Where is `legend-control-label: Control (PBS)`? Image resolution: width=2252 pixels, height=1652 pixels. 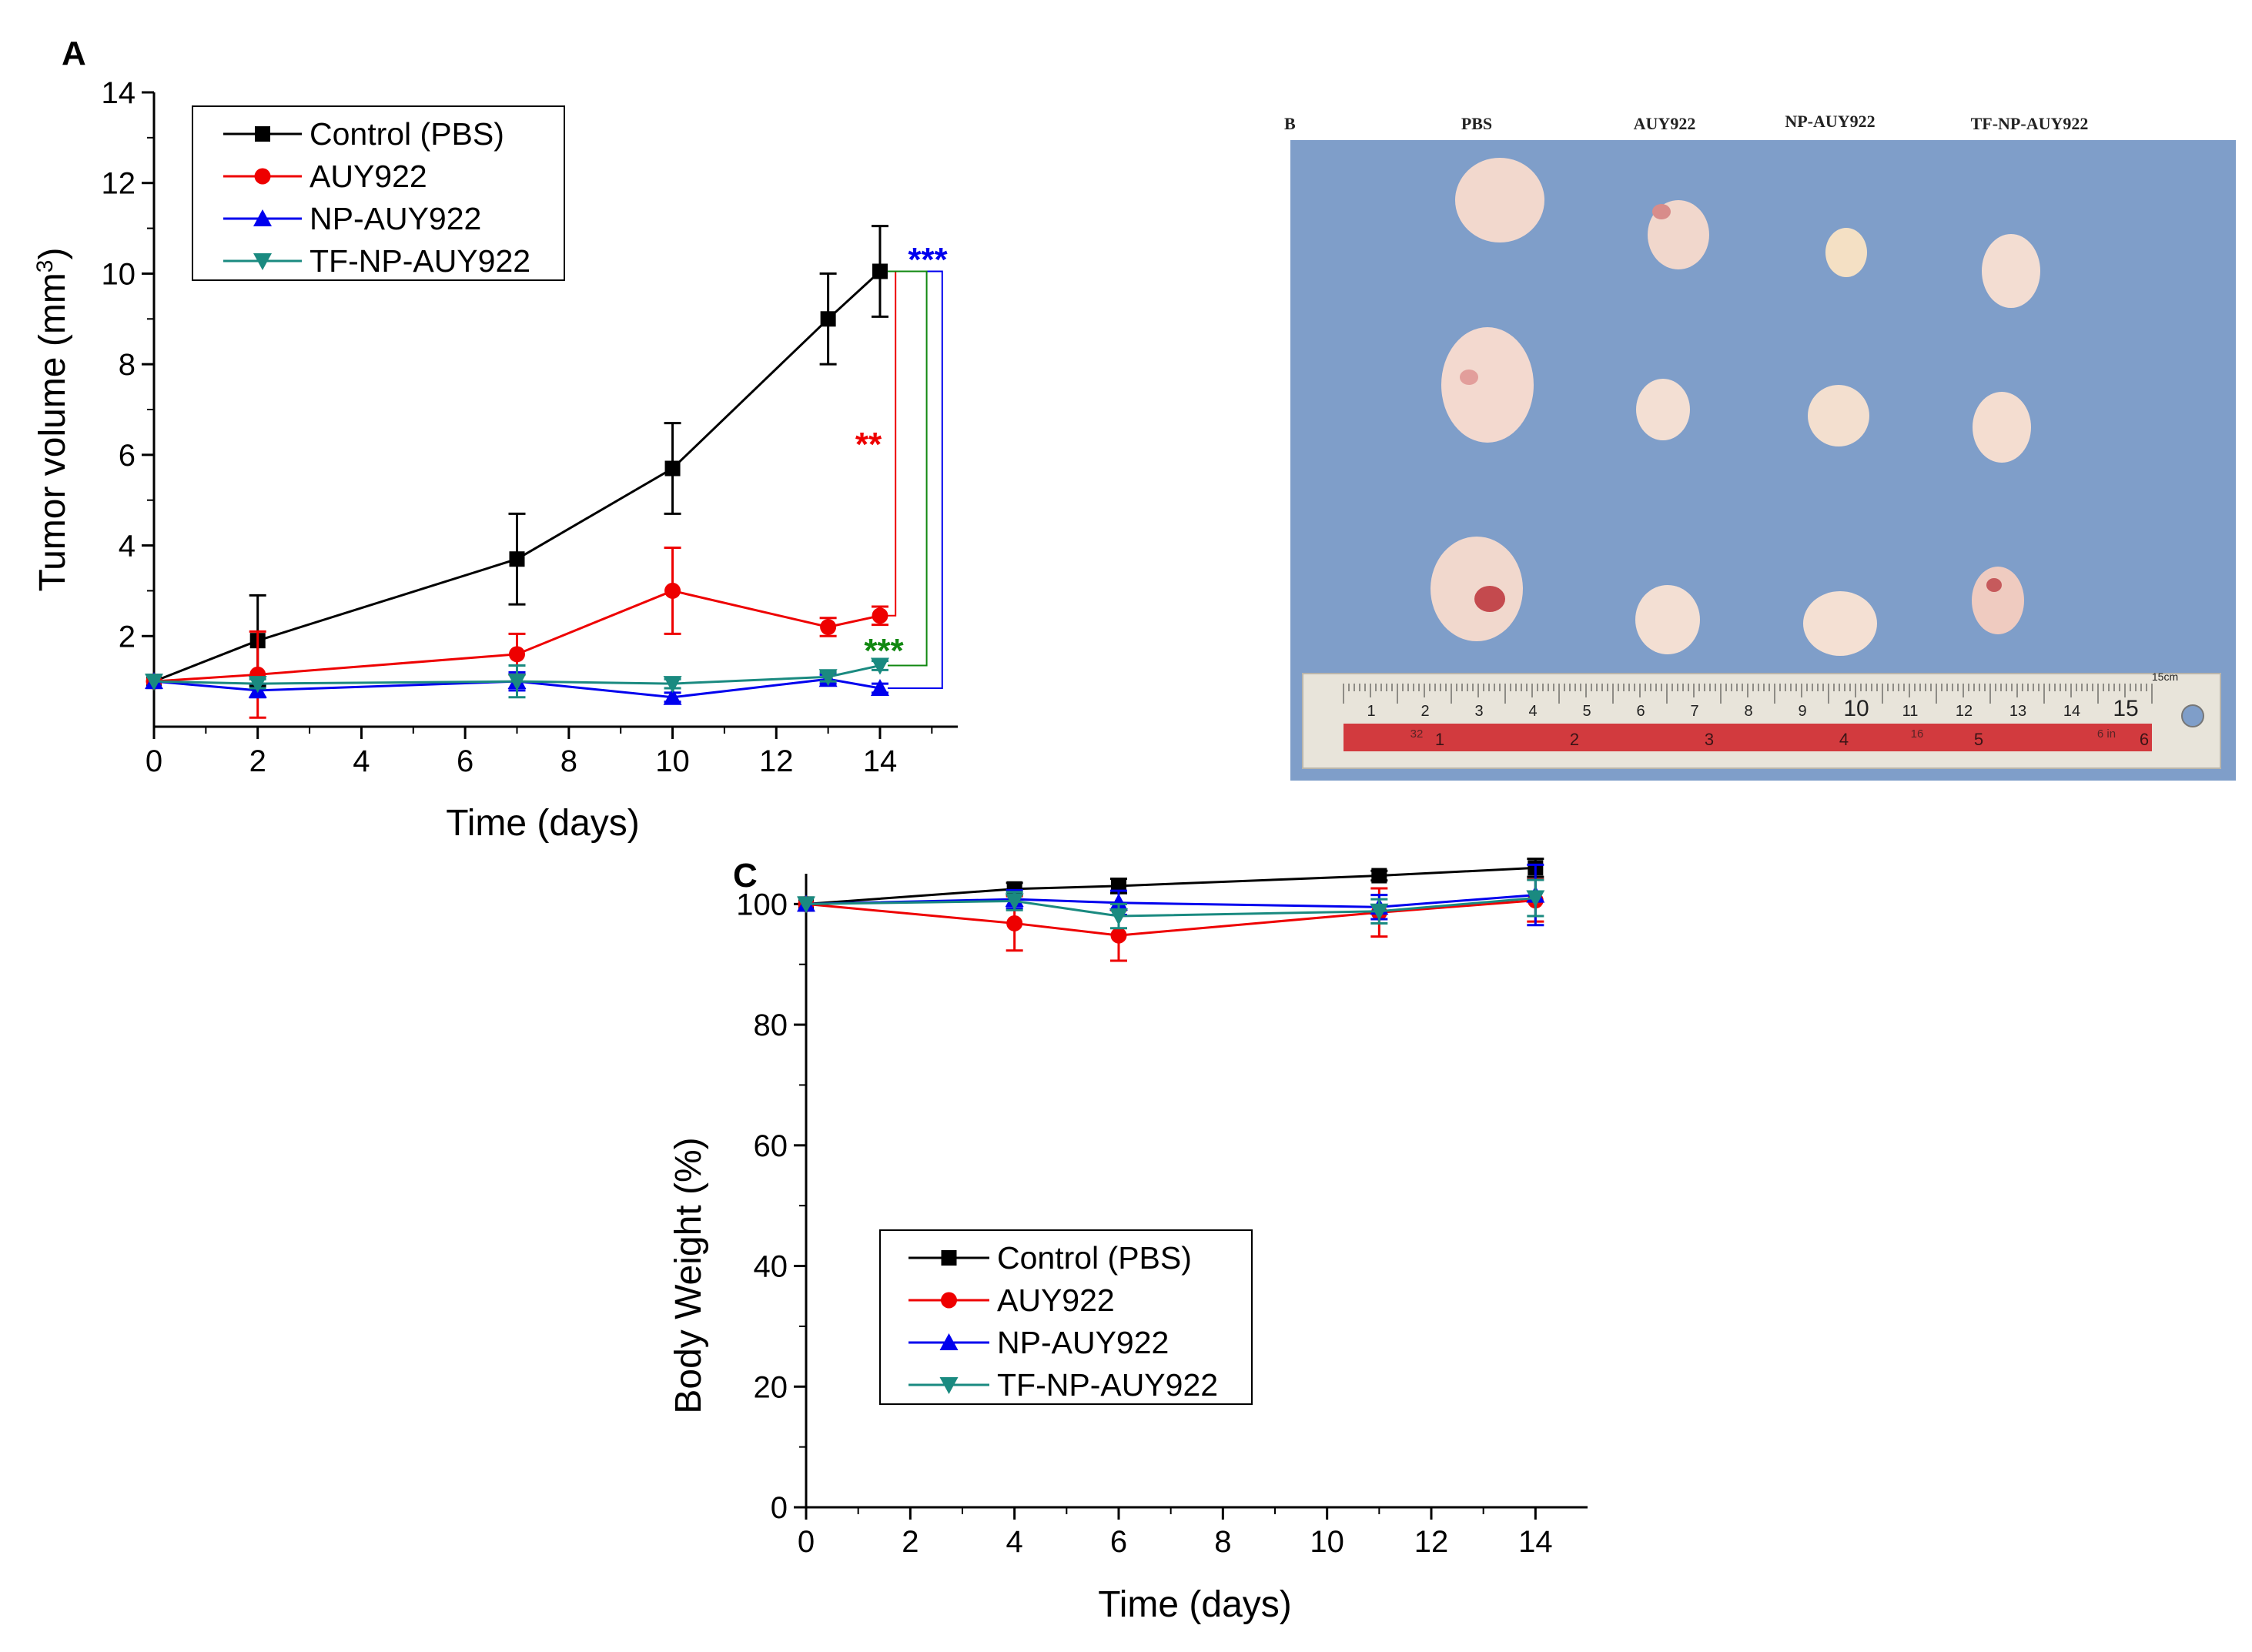 legend-control-label: Control (PBS) is located at coordinates (407, 134).